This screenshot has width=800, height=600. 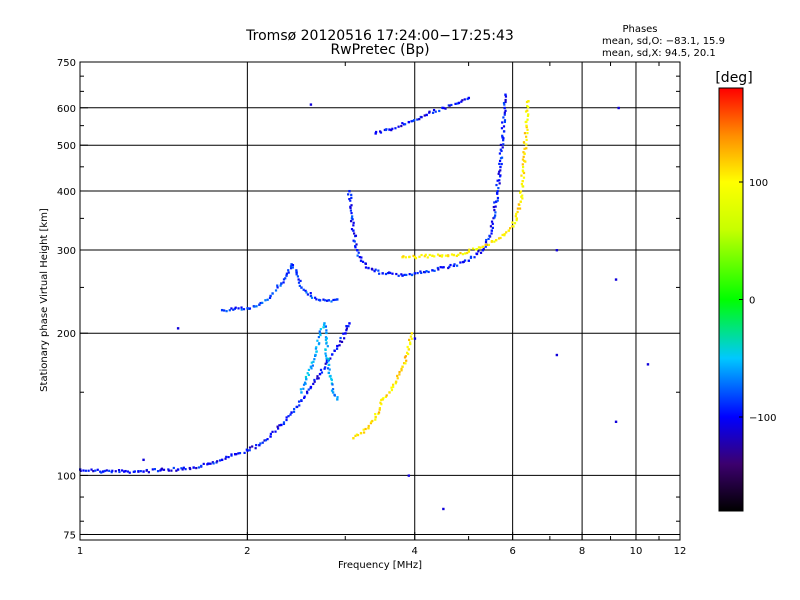 I want to click on x-tick-label: 10, so click(x=636, y=551).